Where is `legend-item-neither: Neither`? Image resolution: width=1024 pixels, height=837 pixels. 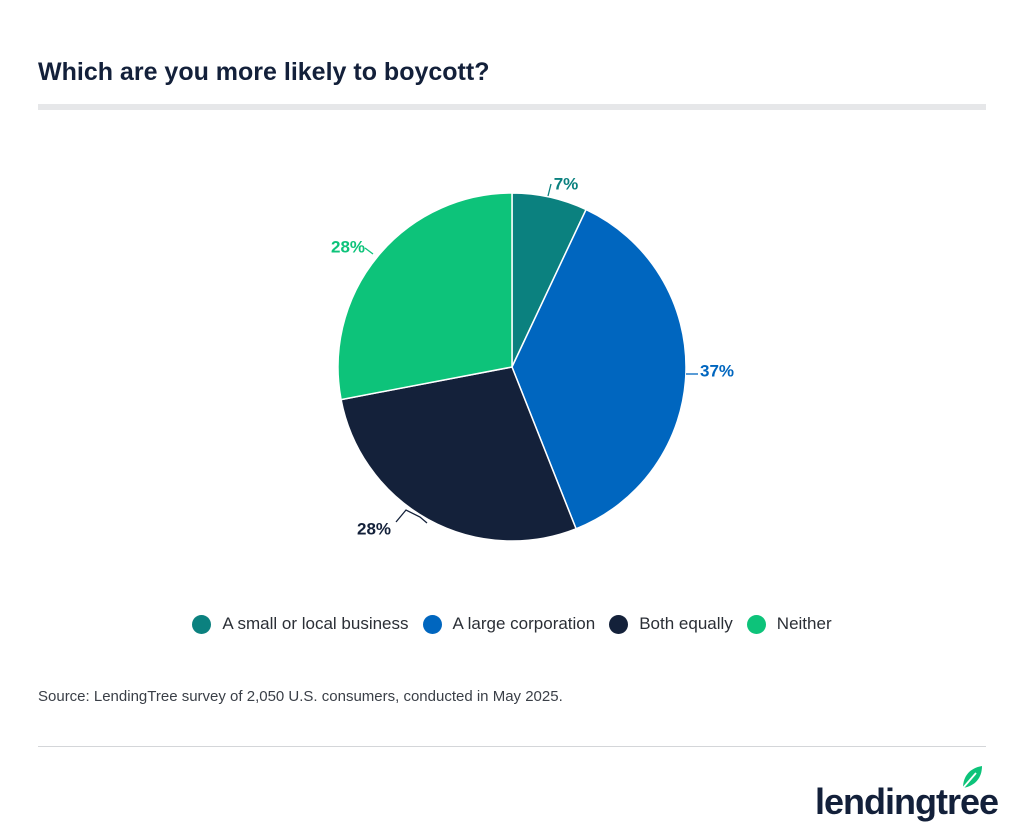
legend-item-neither: Neither is located at coordinates (789, 624).